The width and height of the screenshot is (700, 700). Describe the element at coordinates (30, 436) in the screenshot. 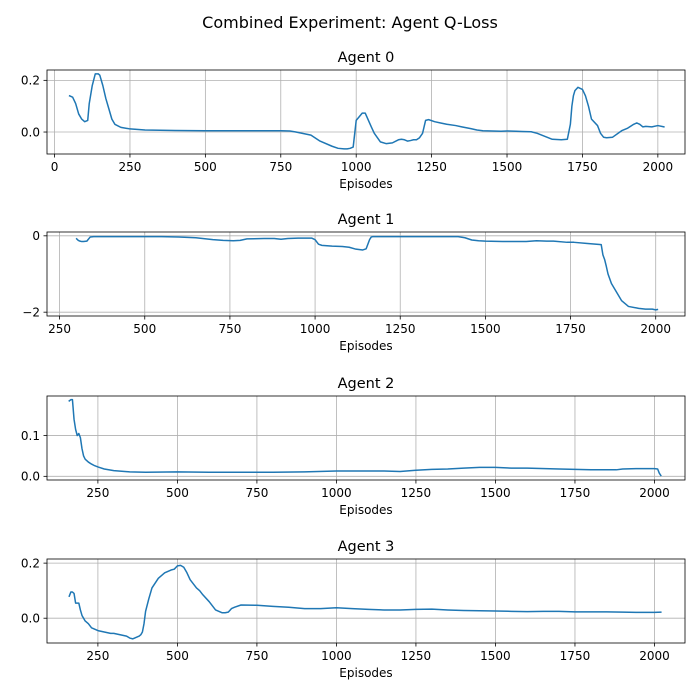

I see `y-tick-label: 0.1` at that location.